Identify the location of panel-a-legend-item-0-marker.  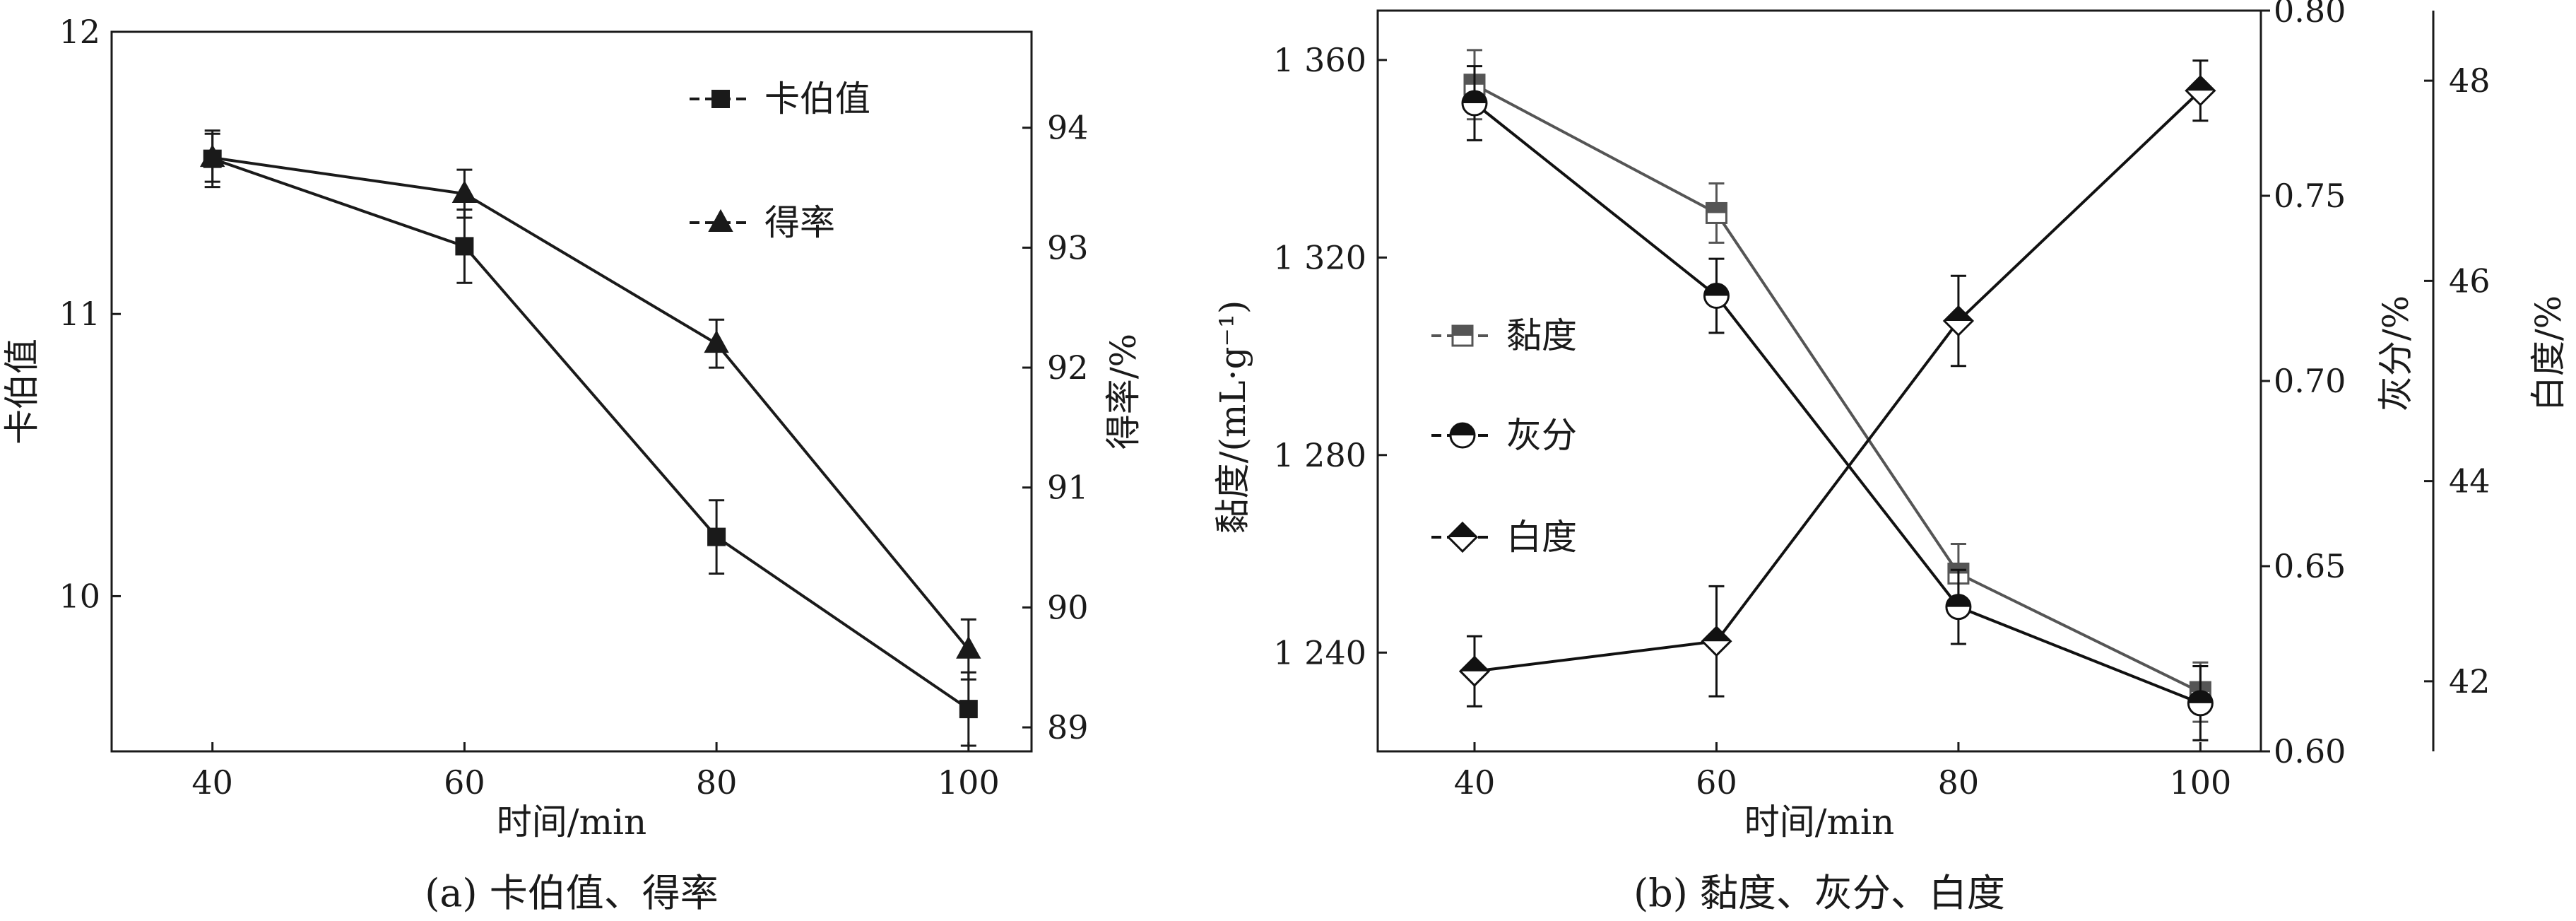
(720, 99).